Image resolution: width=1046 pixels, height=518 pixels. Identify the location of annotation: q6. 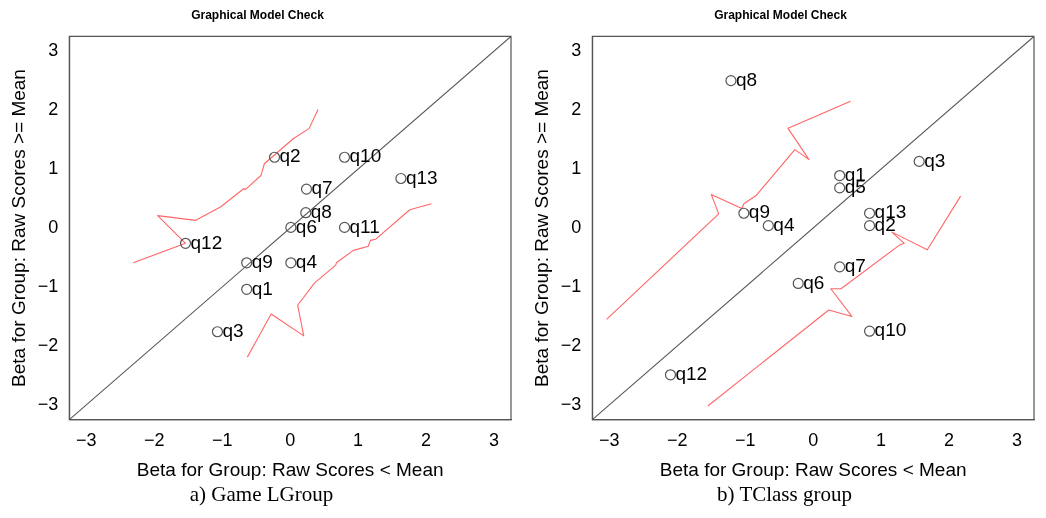
(814, 282).